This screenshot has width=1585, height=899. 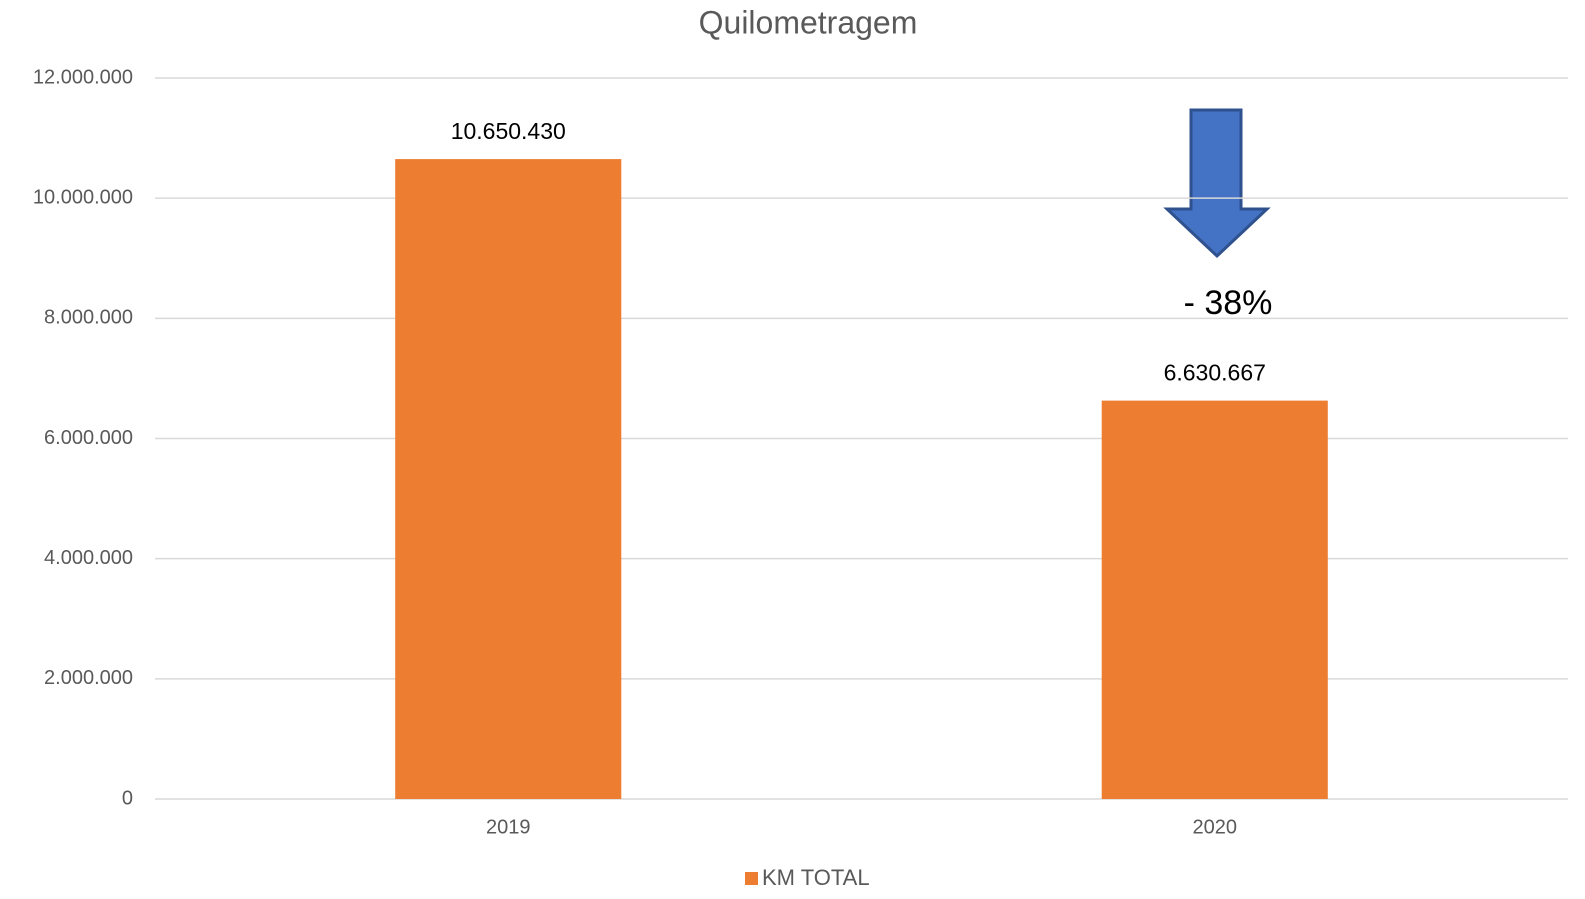 What do you see at coordinates (1228, 303) in the screenshot?
I see `annotation: - 38%` at bounding box center [1228, 303].